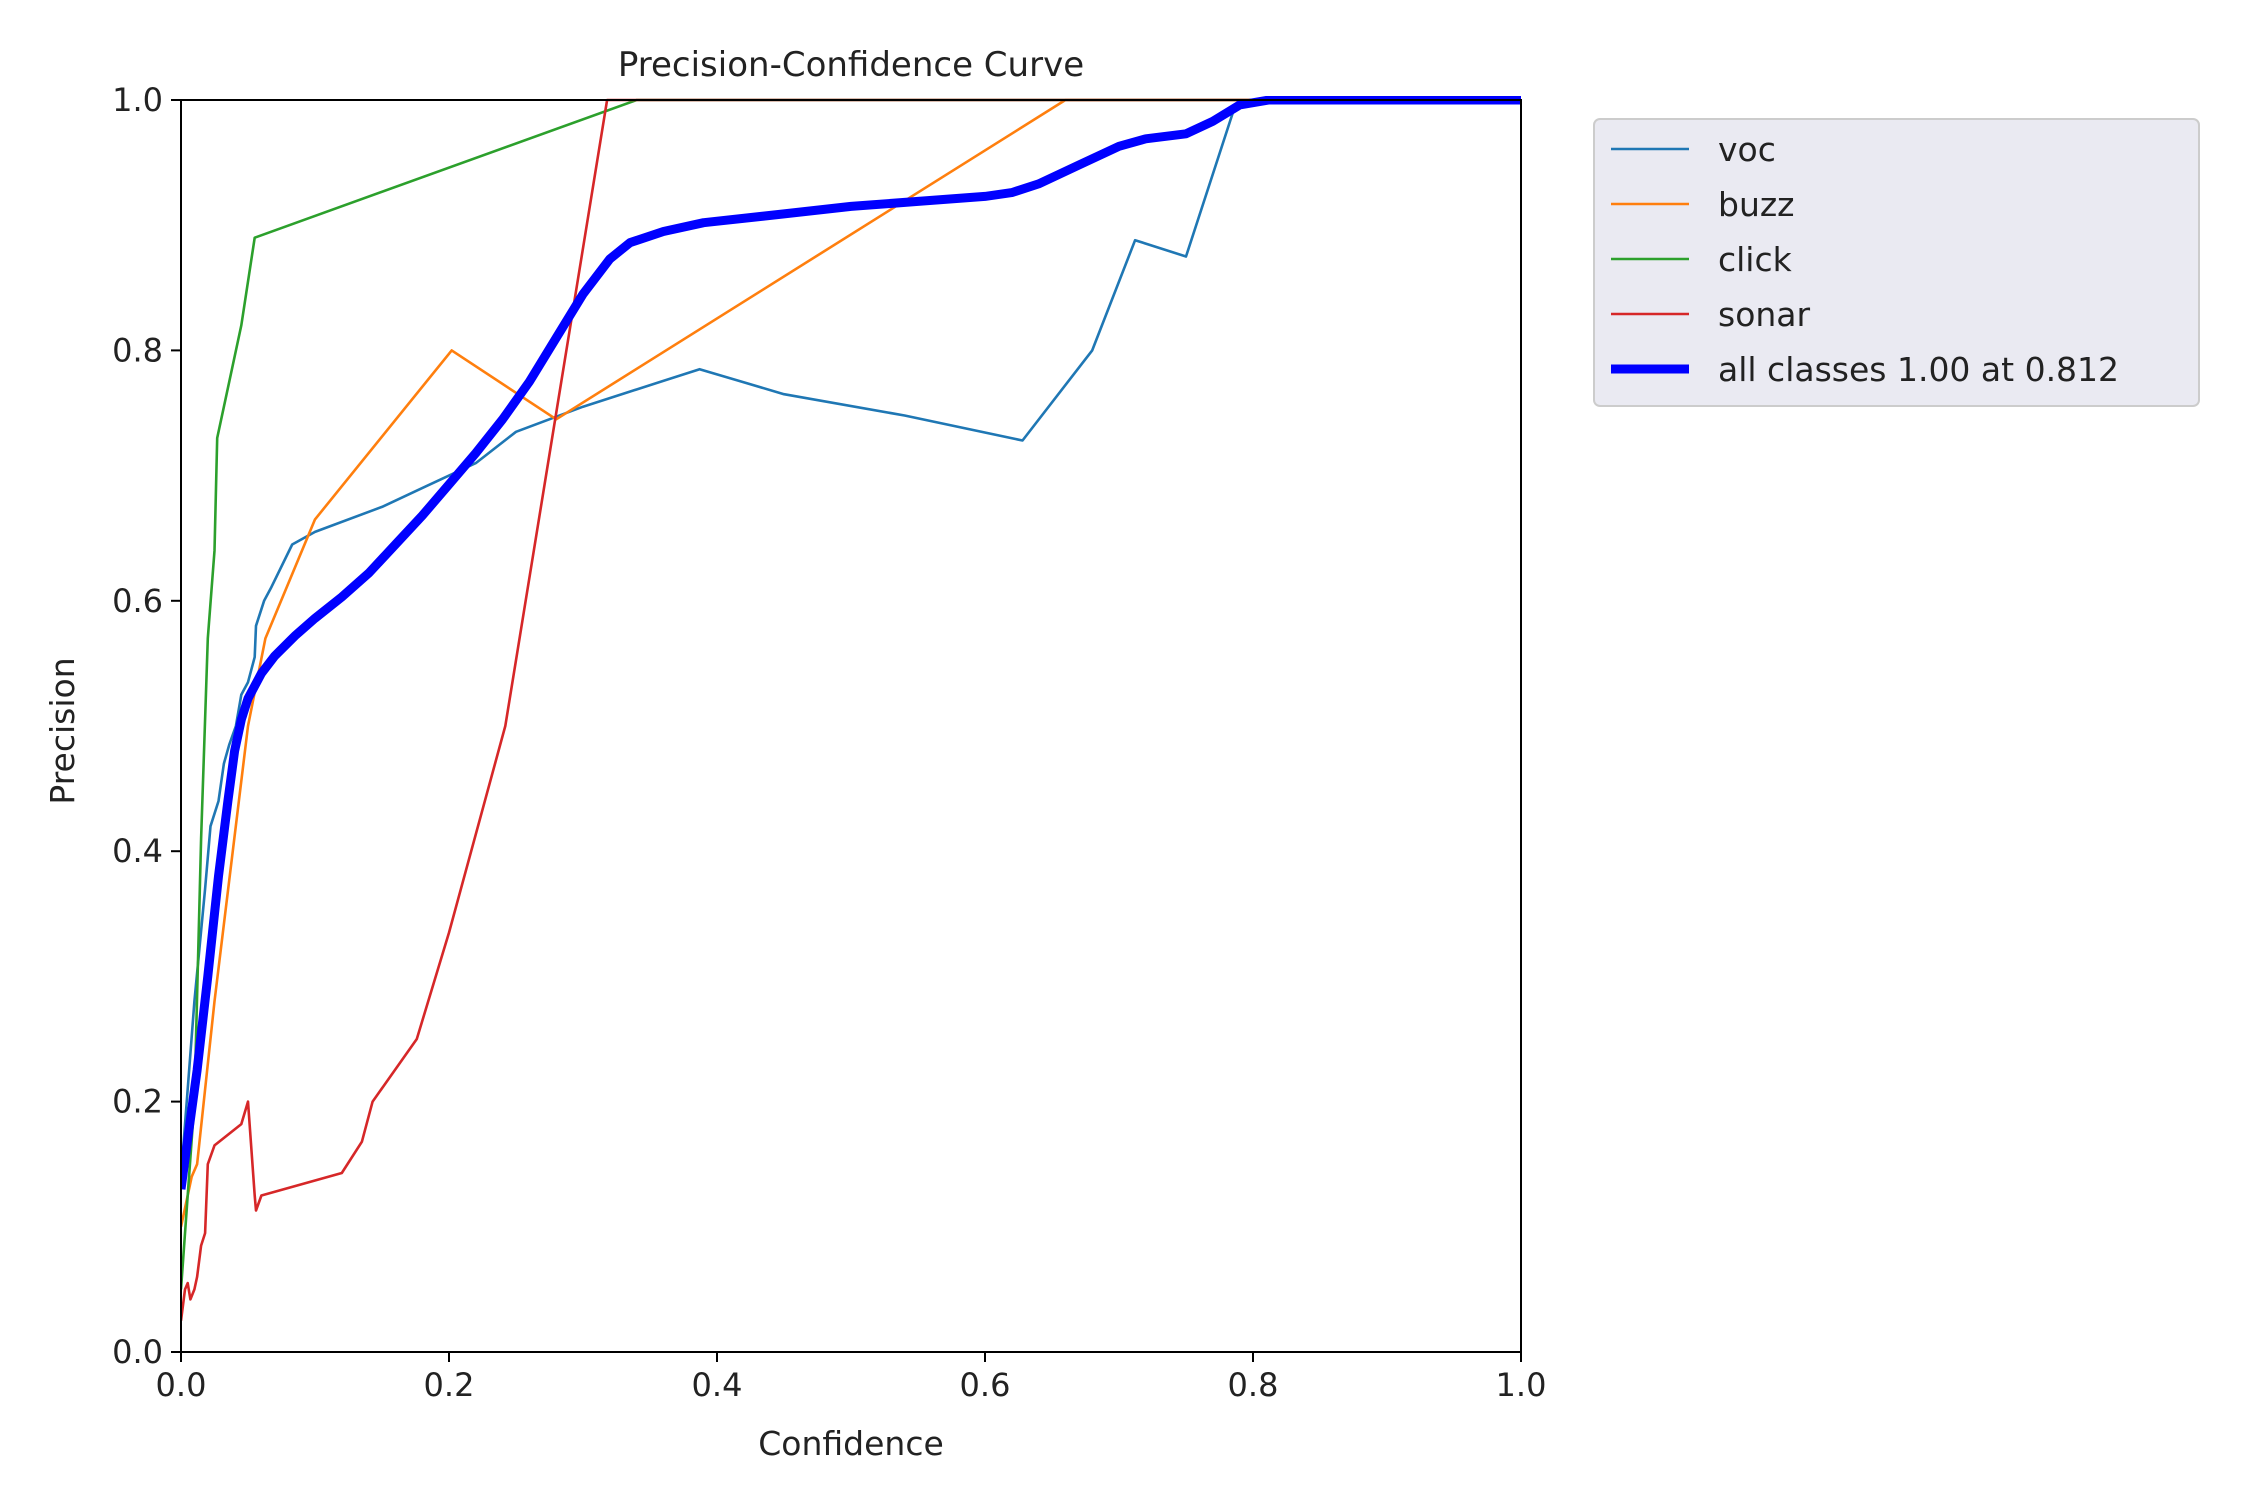 Image resolution: width=2250 pixels, height=1500 pixels. Describe the element at coordinates (1693, 149) in the screenshot. I see `legend-entry-voc: voc` at that location.